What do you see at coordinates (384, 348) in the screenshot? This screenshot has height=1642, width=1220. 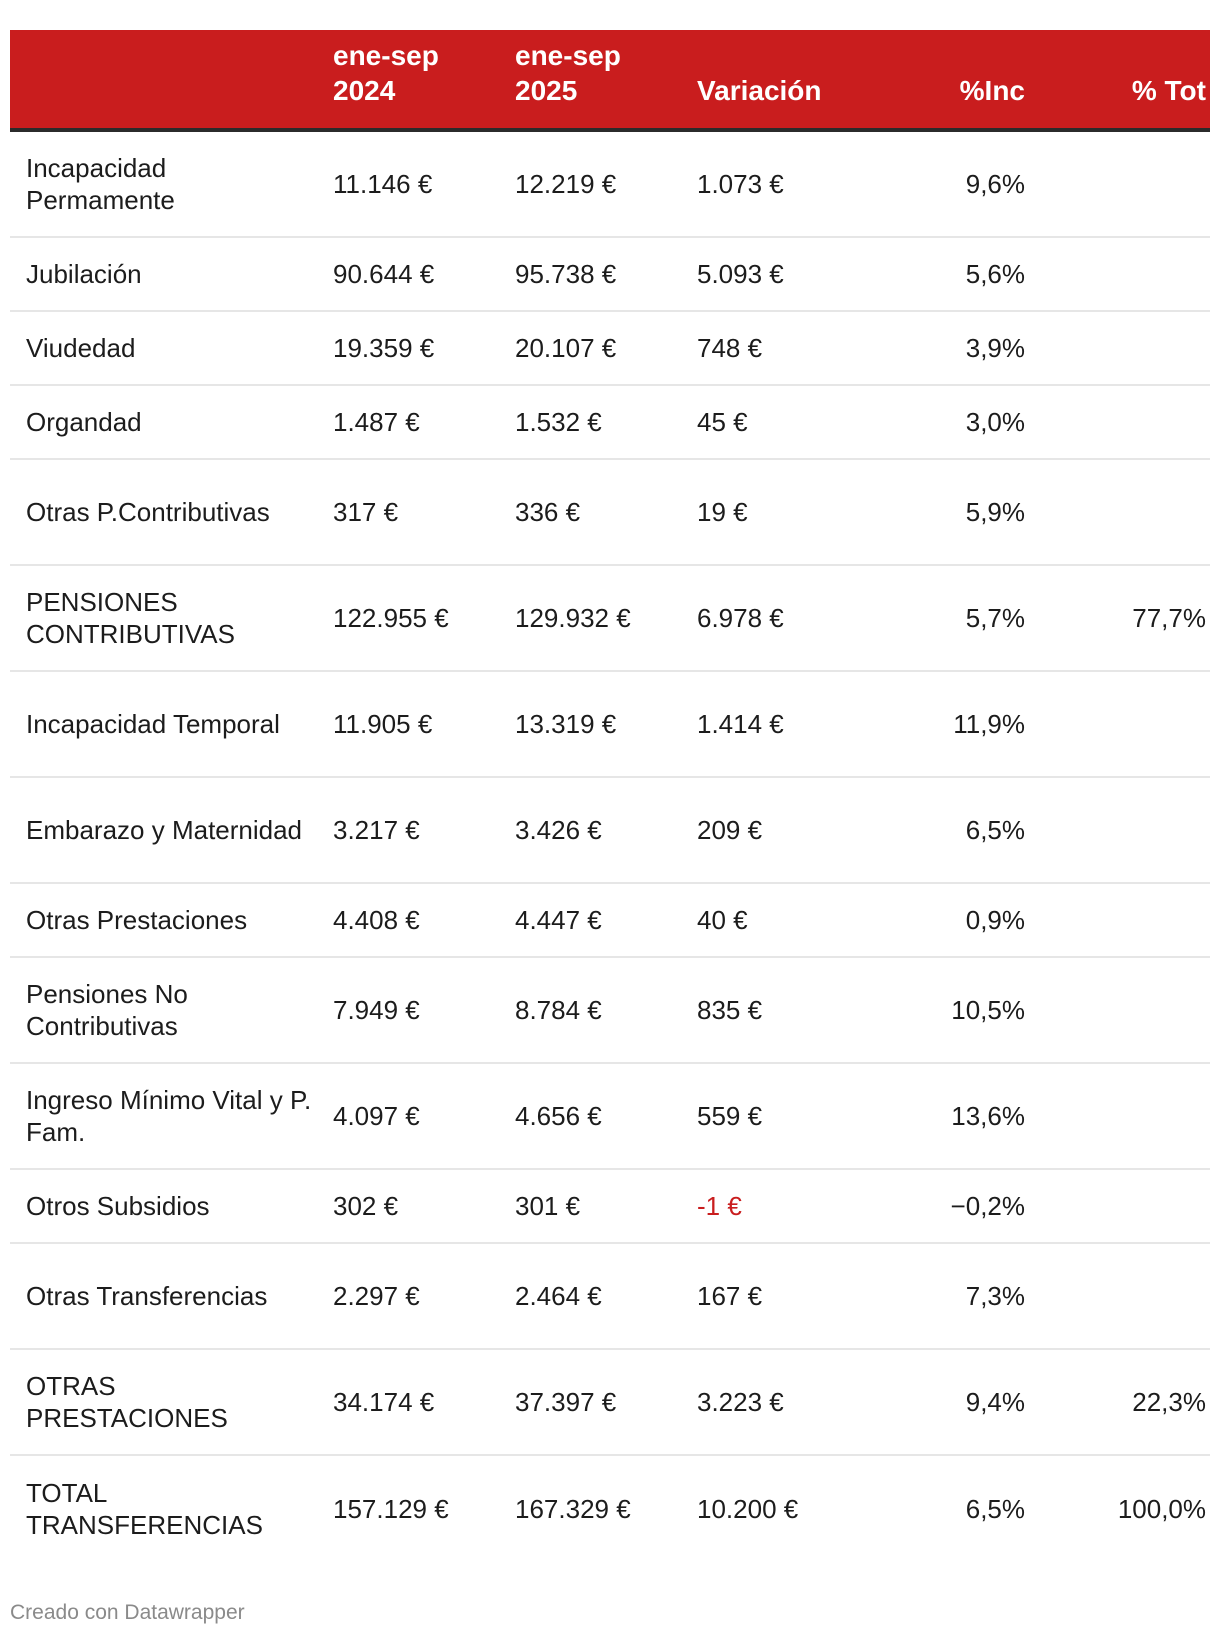 I see `value-2024: 19.359 €` at bounding box center [384, 348].